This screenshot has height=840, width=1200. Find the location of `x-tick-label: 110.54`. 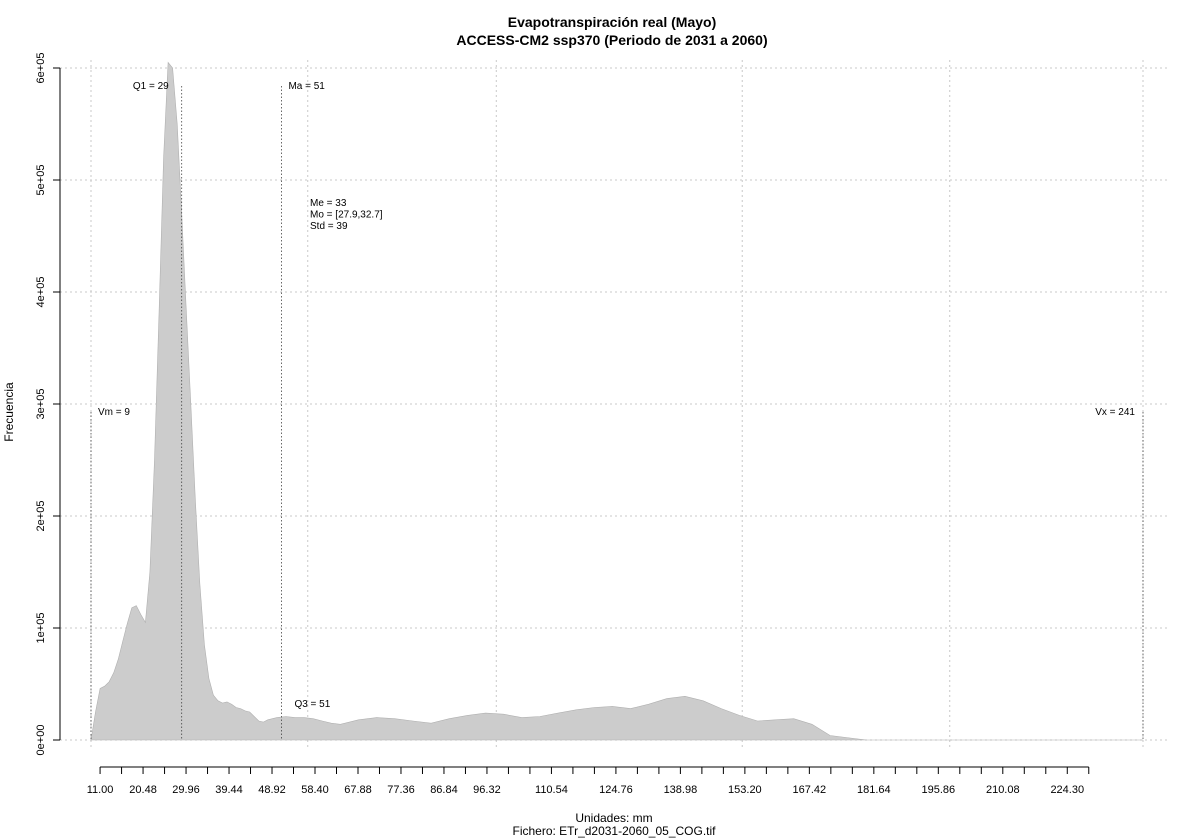

x-tick-label: 110.54 is located at coordinates (551, 790).